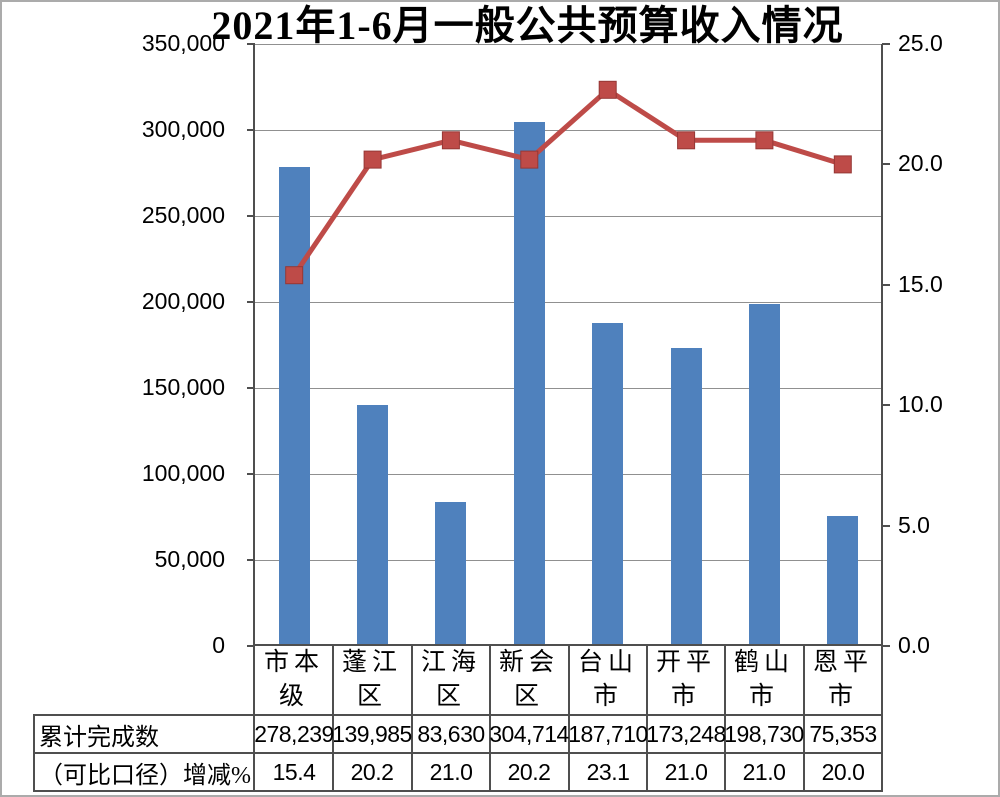 The height and width of the screenshot is (797, 1000). I want to click on left-axis-tick-label: 350,000, so click(183, 43).